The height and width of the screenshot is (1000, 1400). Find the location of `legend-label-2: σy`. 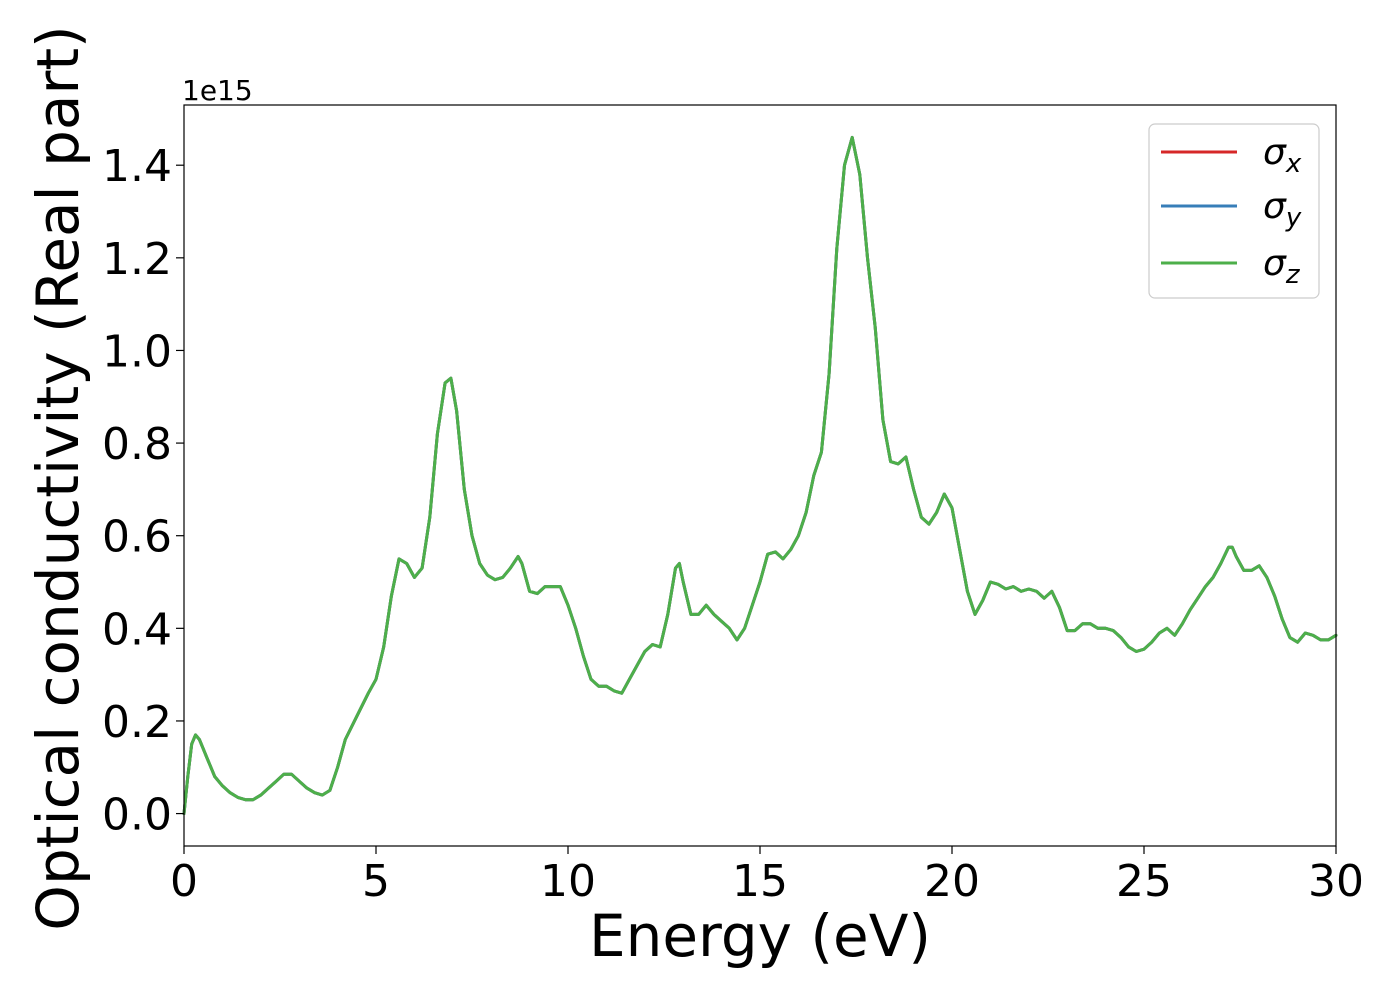

legend-label-2: σy is located at coordinates (1282, 209).